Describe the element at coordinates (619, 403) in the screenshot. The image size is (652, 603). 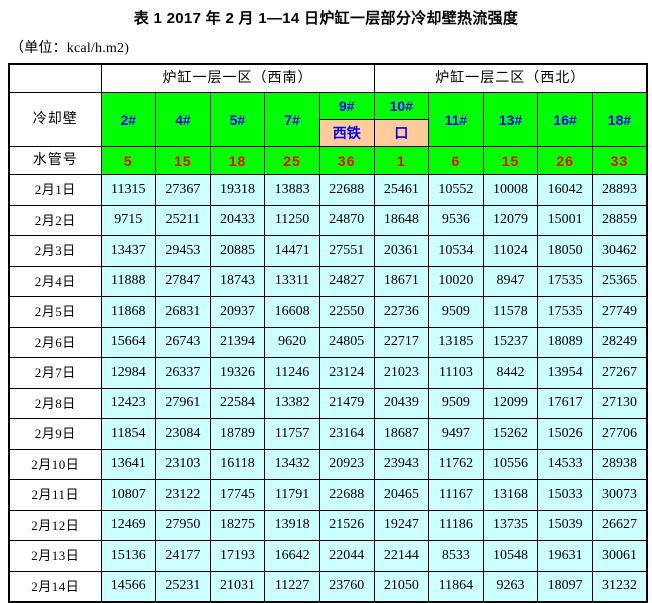
I see `value-cell: 27130` at that location.